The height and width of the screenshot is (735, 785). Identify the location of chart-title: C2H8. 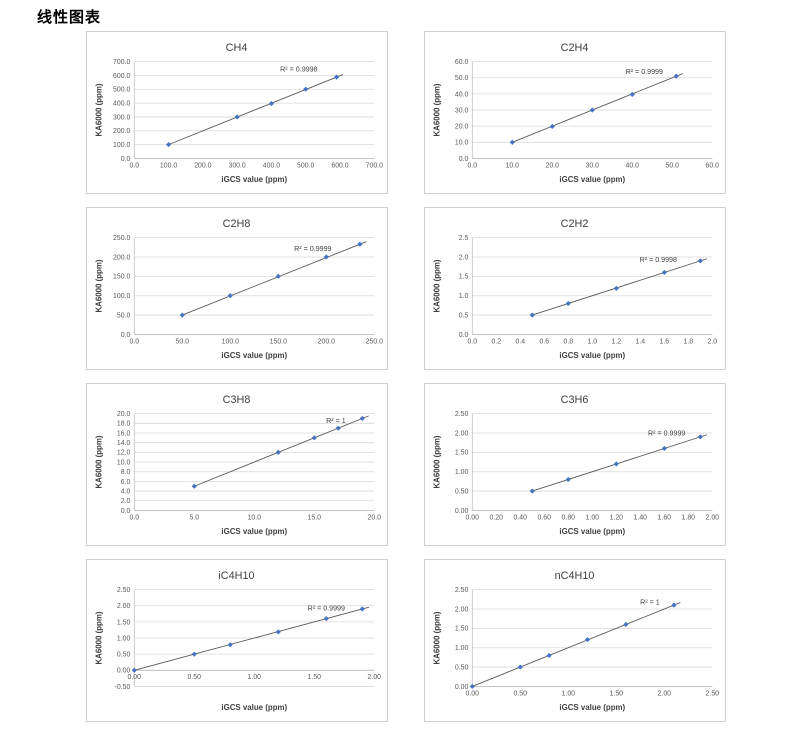
(237, 224).